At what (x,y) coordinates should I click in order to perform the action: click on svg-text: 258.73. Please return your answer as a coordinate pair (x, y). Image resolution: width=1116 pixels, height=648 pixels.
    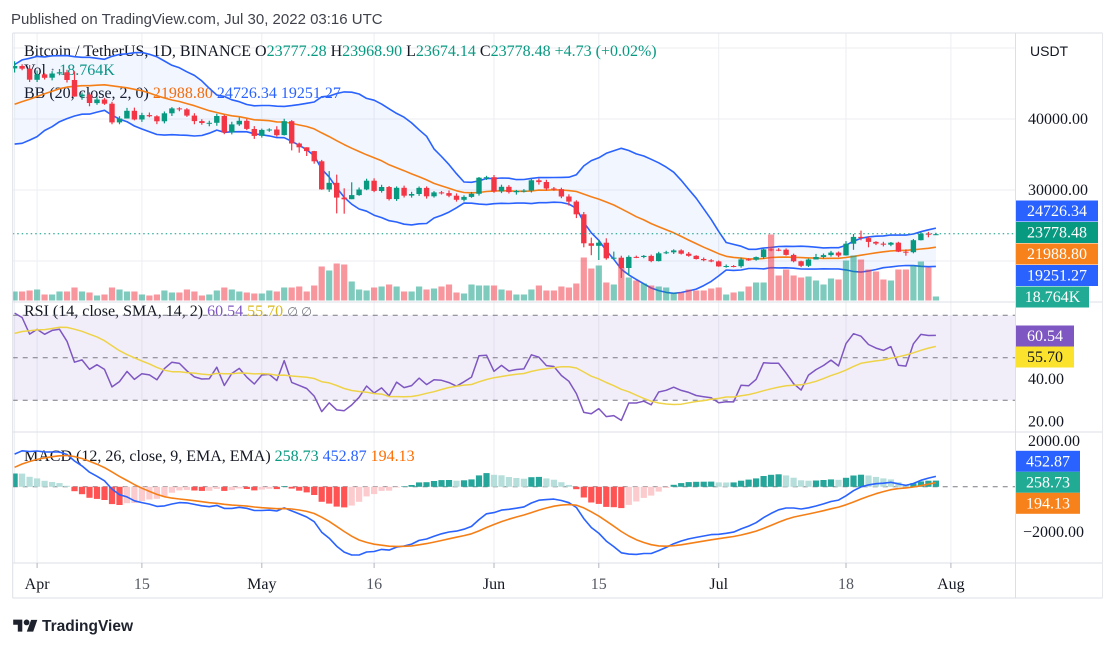
    Looking at the image, I should click on (1048, 482).